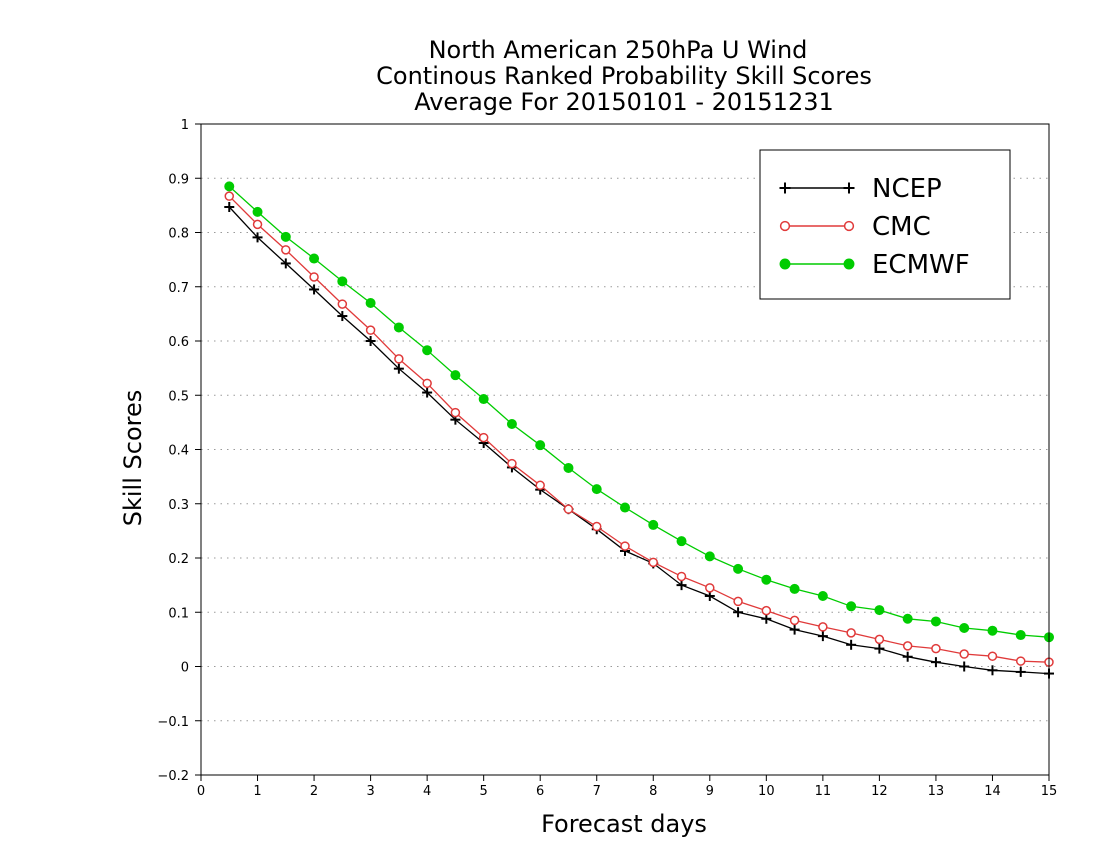  Describe the element at coordinates (921, 265) in the screenshot. I see `legend-label: ECMWF` at that location.